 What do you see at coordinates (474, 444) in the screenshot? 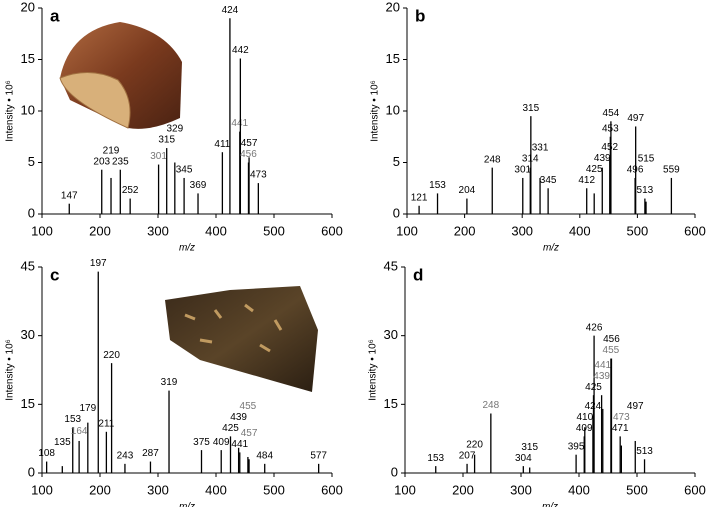
I see `peak-label: 220` at bounding box center [474, 444].